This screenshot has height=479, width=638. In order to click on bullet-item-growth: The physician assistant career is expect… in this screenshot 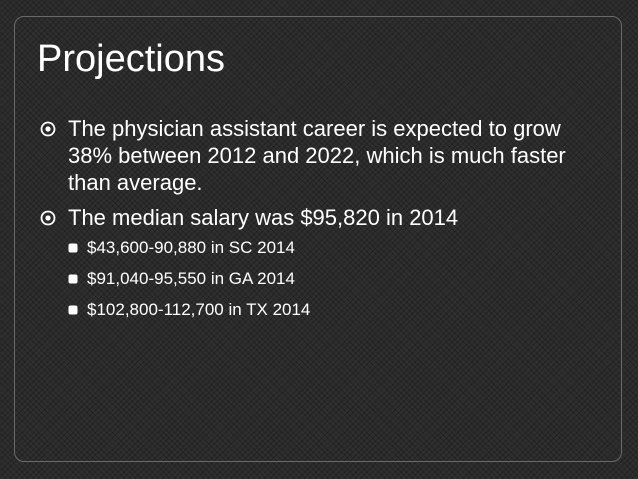, I will do `click(312, 155)`.